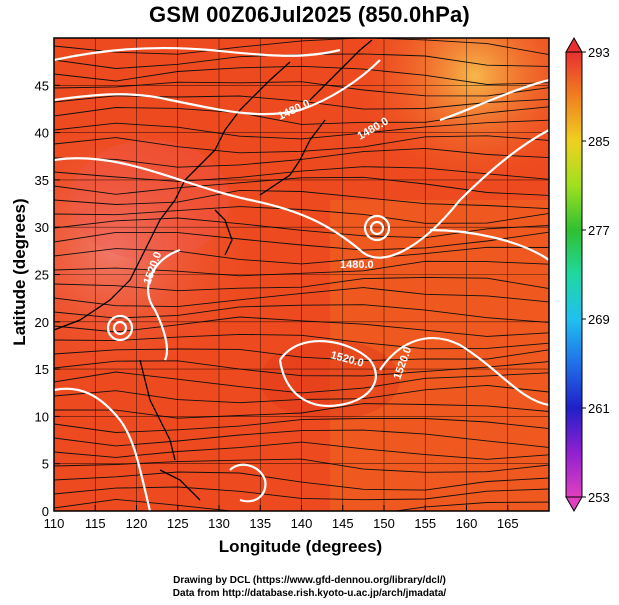 The height and width of the screenshot is (605, 619). What do you see at coordinates (54, 523) in the screenshot?
I see `x-tick-label: 110` at bounding box center [54, 523].